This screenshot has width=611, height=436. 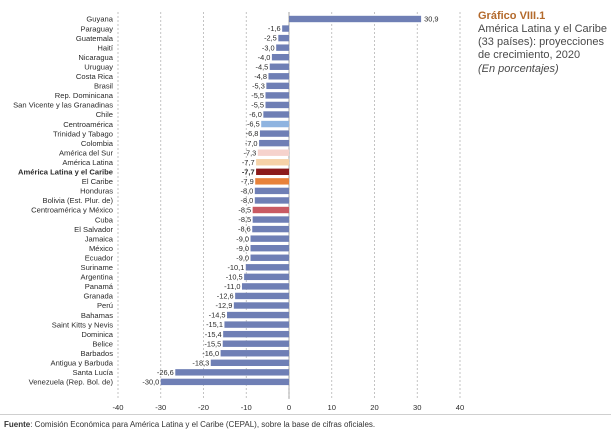 What do you see at coordinates (84, 95) in the screenshot?
I see `category-label: Rep. Dominicana` at bounding box center [84, 95].